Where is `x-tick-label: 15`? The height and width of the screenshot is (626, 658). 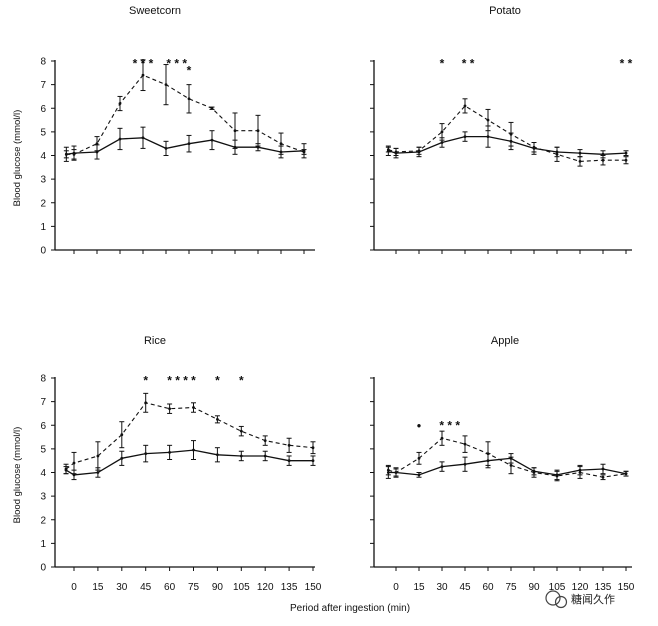 x-tick-label: 15 is located at coordinates (419, 587).